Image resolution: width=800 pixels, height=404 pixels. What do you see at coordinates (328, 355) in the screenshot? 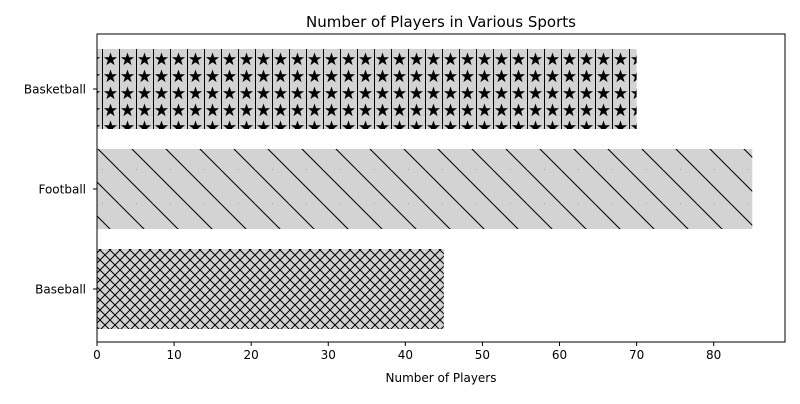
I see `x-tick-label-30: 30` at bounding box center [328, 355].